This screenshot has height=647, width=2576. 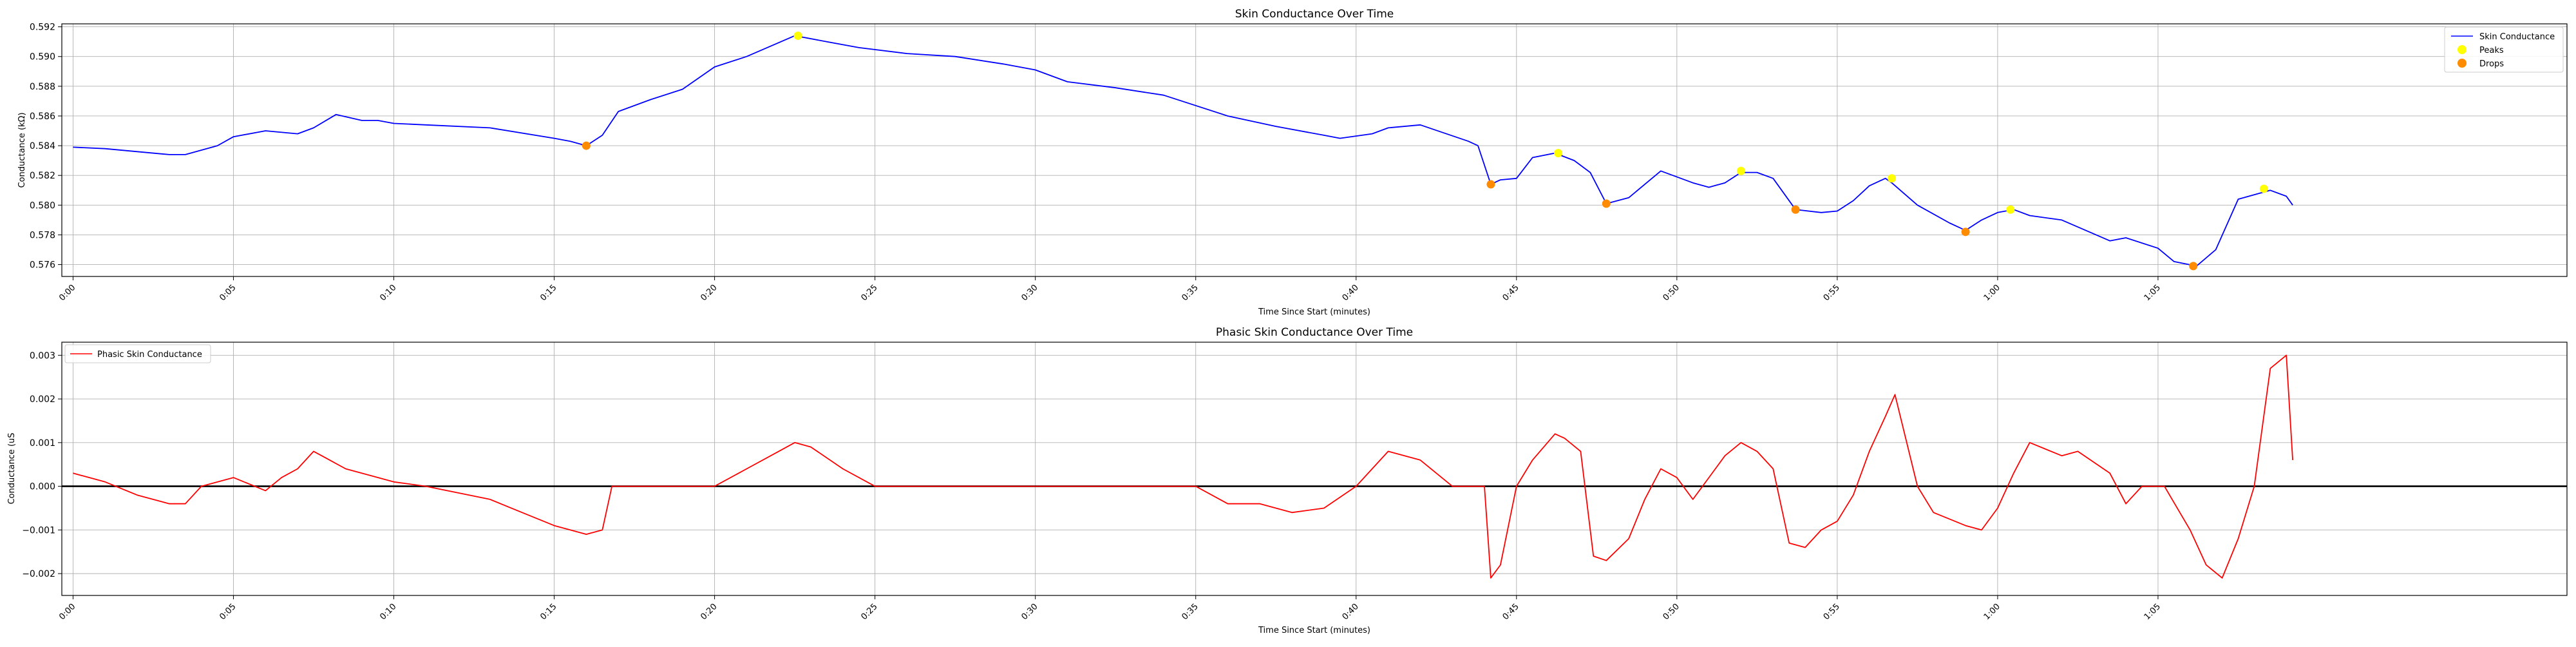 What do you see at coordinates (12, 468) in the screenshot?
I see `y-axis-label: Conductance (uS` at bounding box center [12, 468].